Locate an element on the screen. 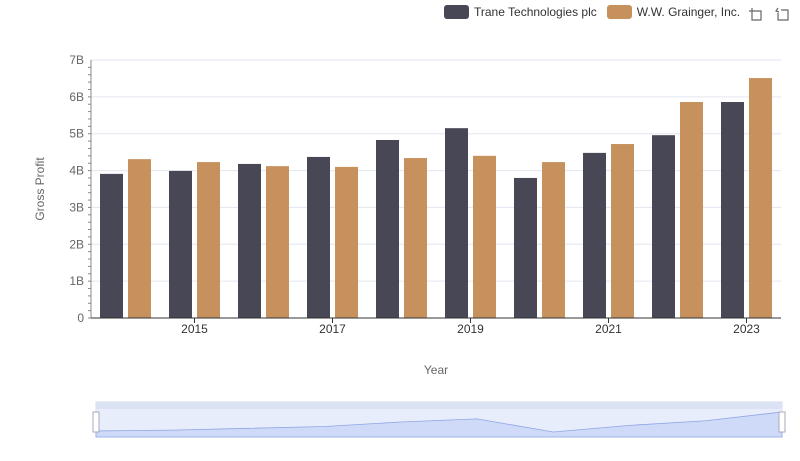 This screenshot has height=461, width=800. bar-trane-2020 is located at coordinates (525, 247).